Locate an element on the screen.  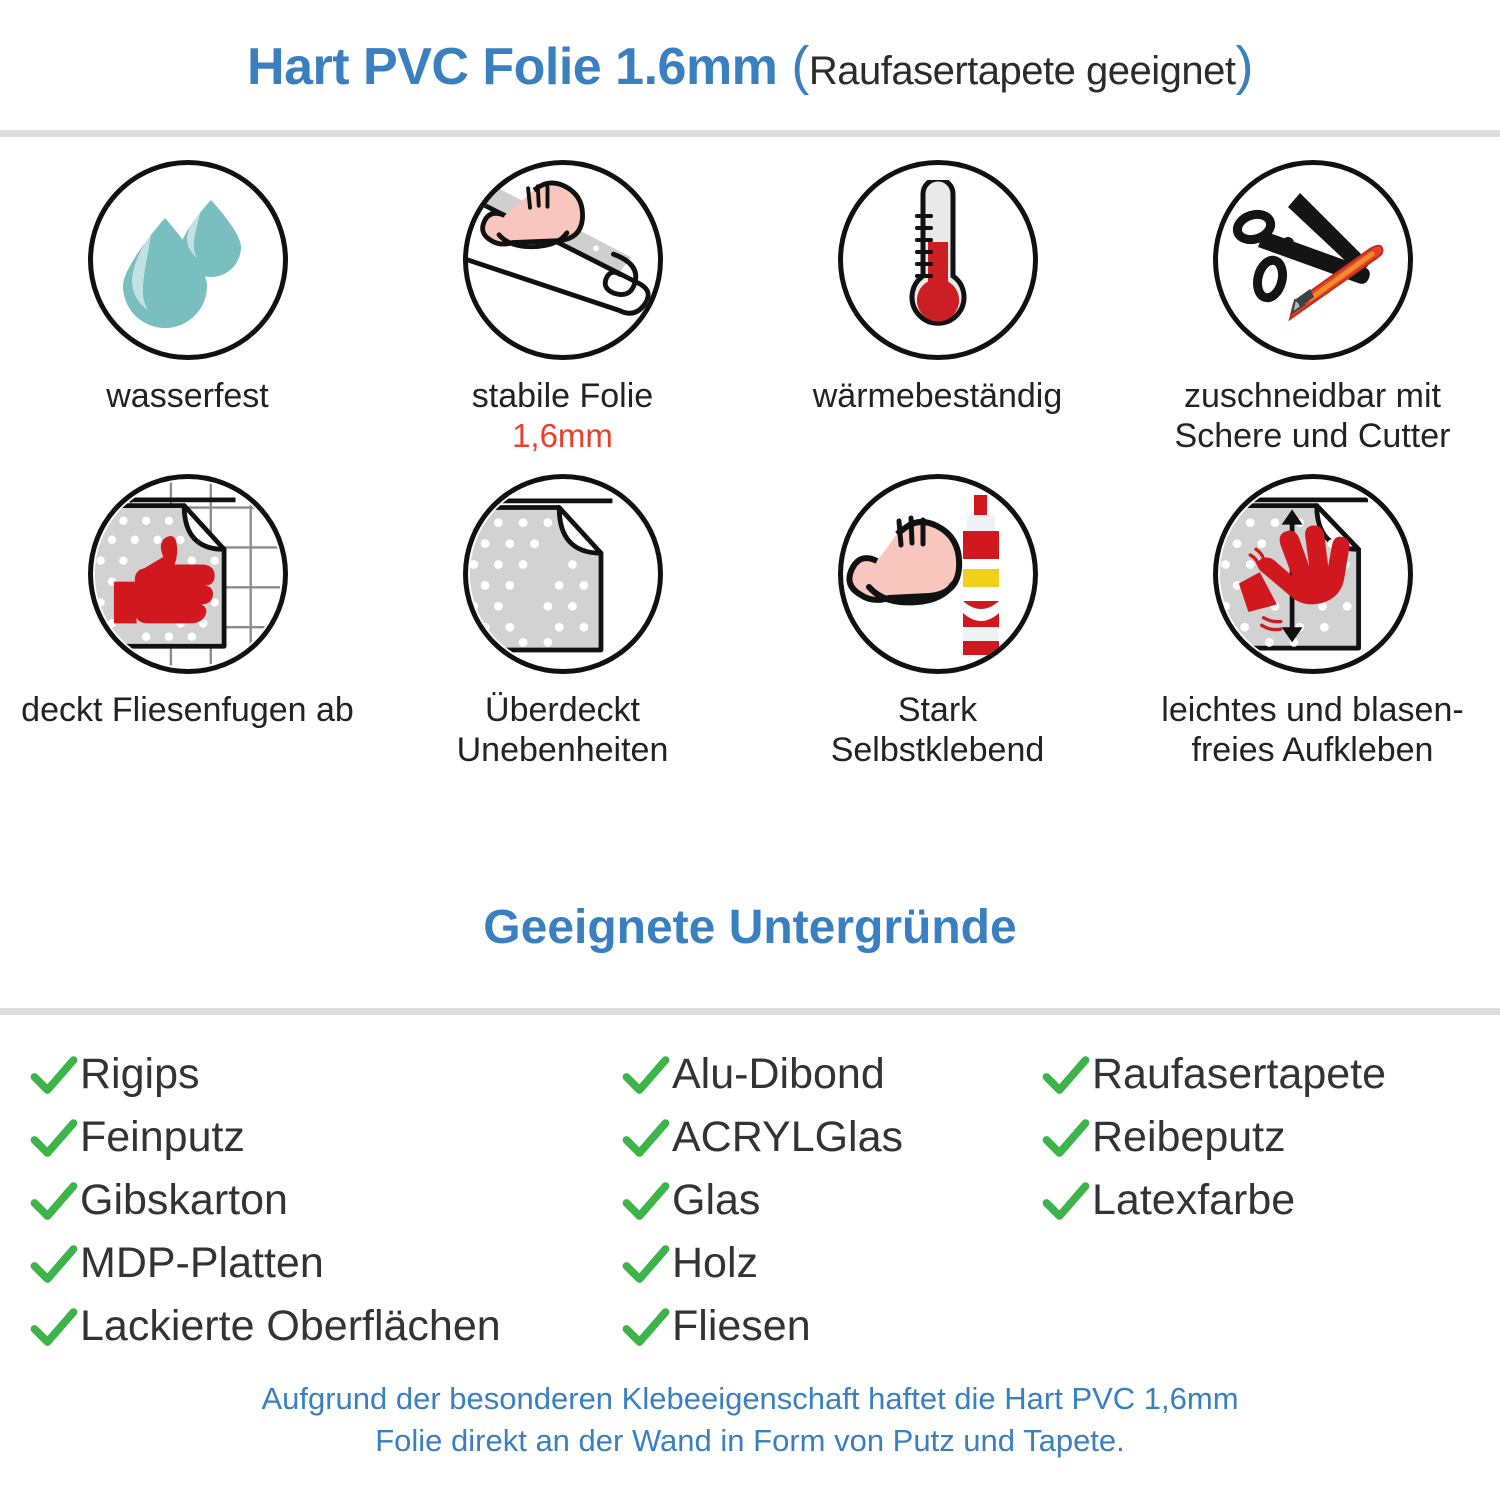
list-item-label: Gibskarton is located at coordinates (184, 1200).